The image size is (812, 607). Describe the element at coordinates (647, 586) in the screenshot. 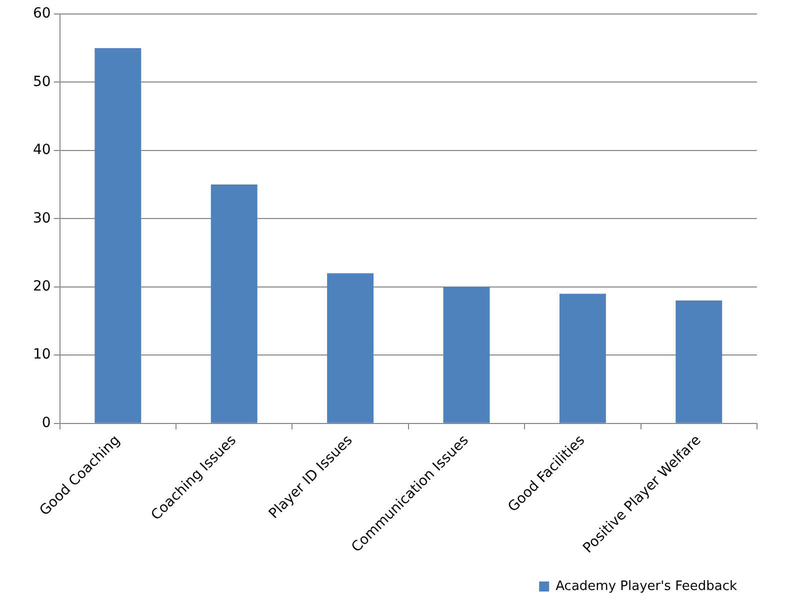

I see `legend-label: Academy Player's Feedback` at that location.